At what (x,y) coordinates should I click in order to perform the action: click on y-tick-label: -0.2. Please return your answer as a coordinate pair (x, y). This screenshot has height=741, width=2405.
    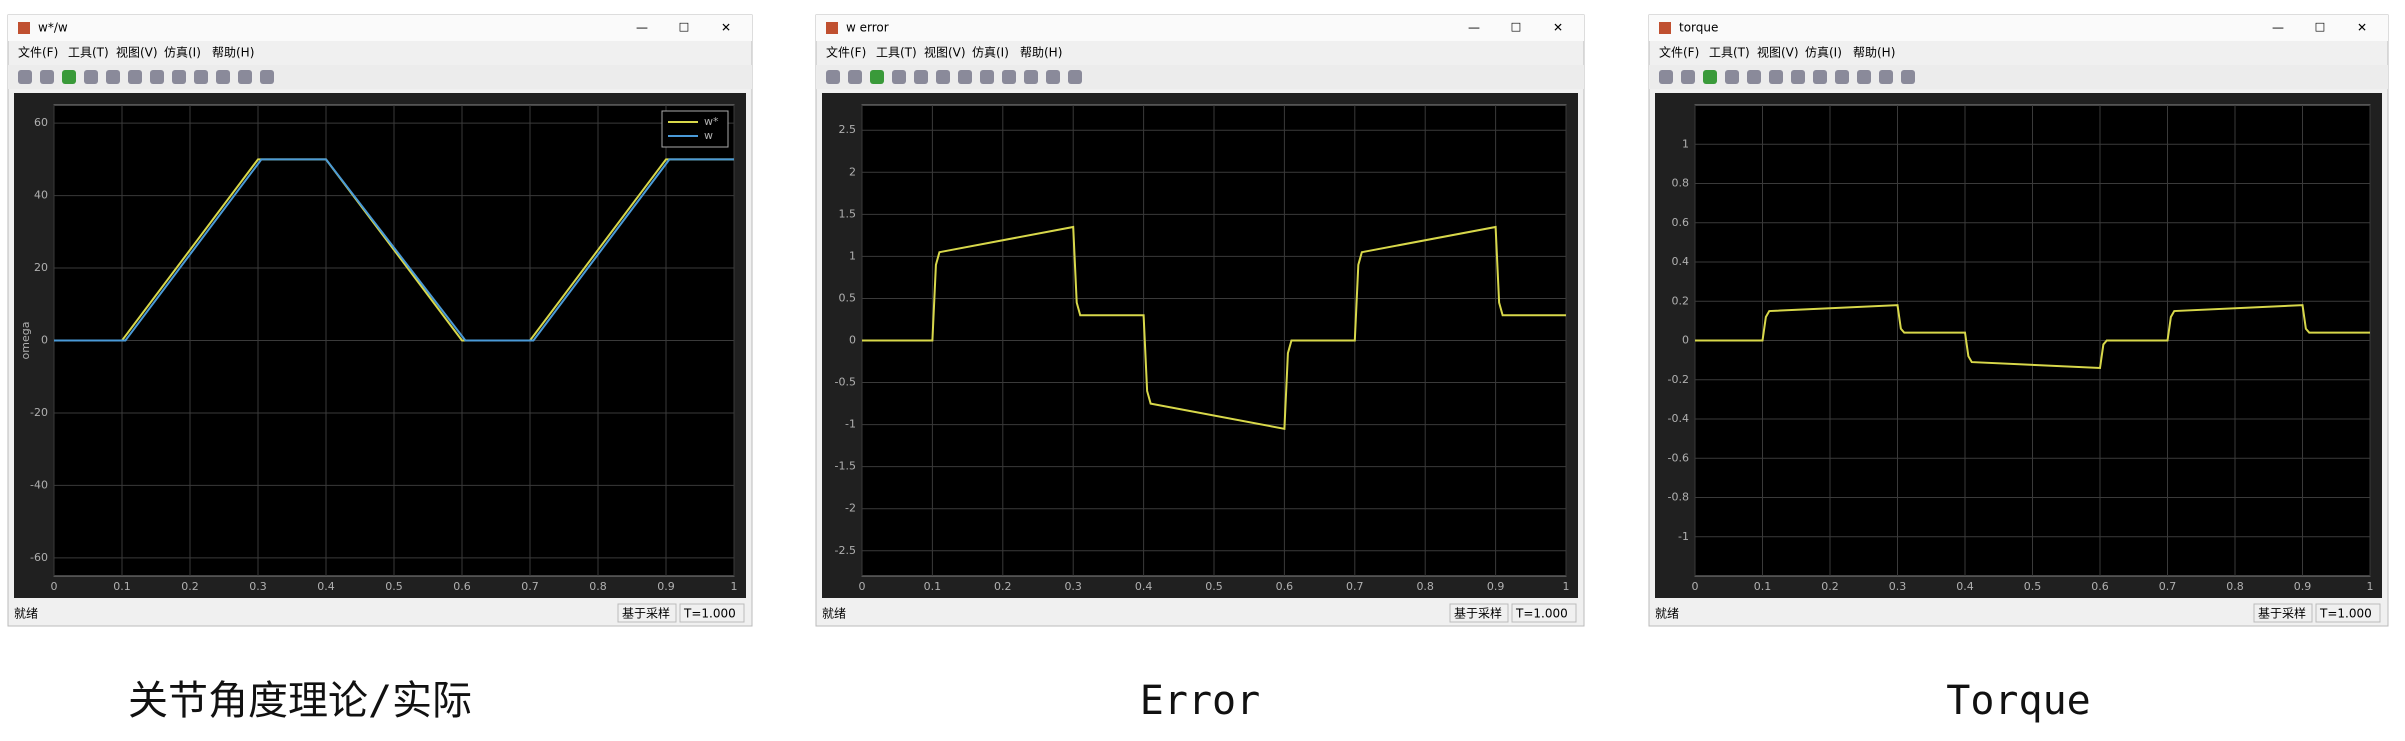
    Looking at the image, I should click on (1678, 379).